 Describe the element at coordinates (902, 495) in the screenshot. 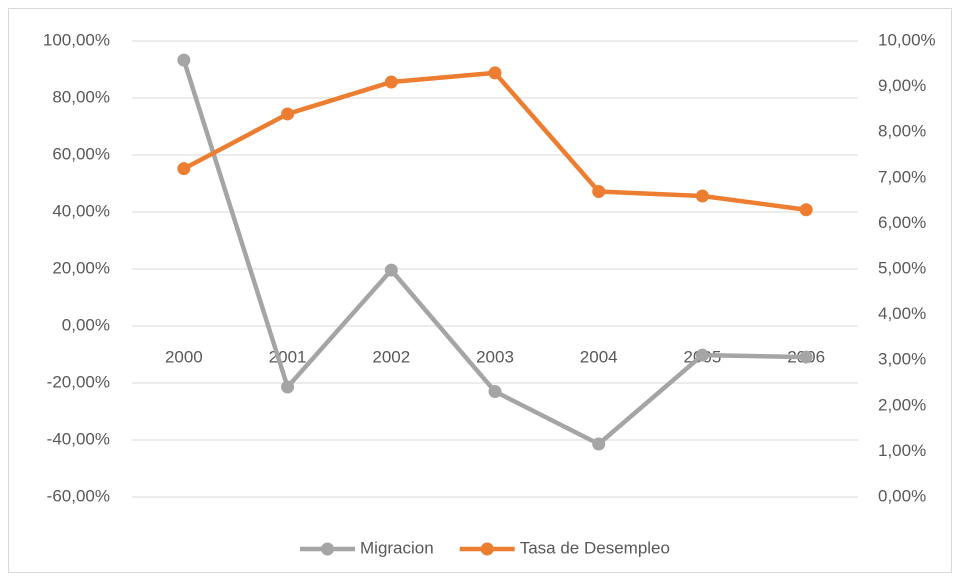

I see `y2-tick-label: 0,00%` at that location.